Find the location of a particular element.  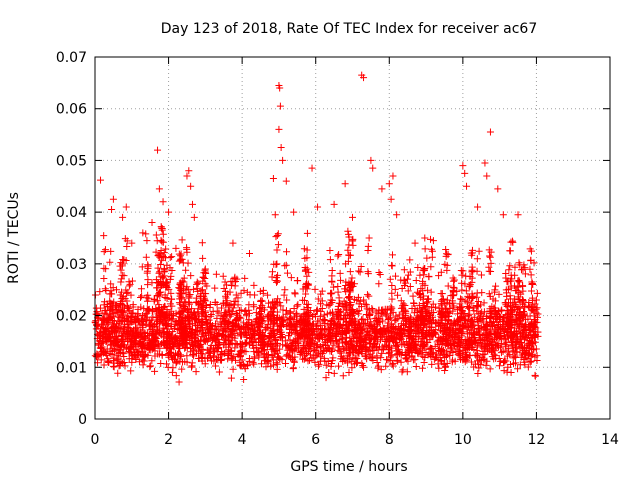

y-tick-label: 0.05 is located at coordinates (71, 161).